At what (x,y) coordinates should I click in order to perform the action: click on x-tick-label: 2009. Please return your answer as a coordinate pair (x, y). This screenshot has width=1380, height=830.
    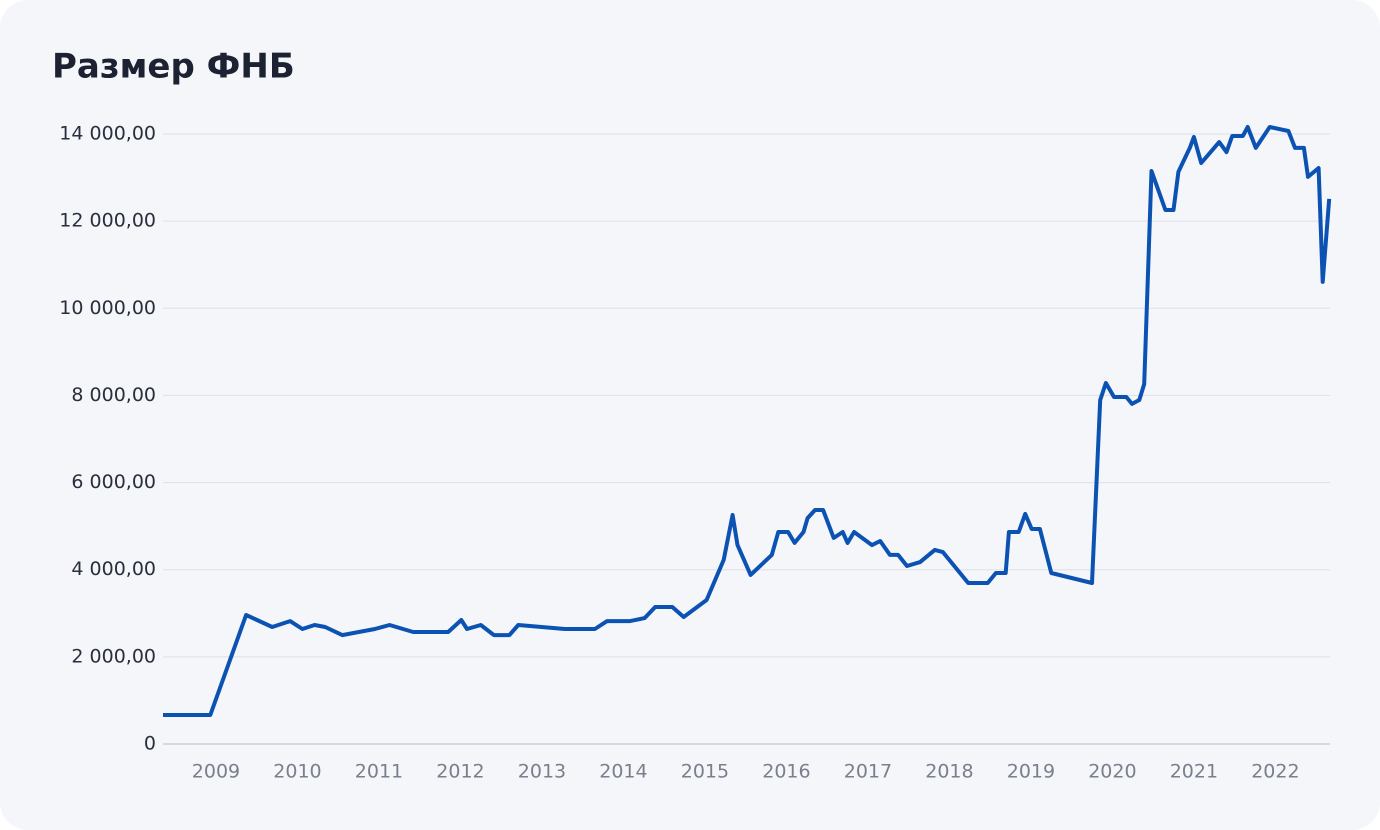
    Looking at the image, I should click on (216, 772).